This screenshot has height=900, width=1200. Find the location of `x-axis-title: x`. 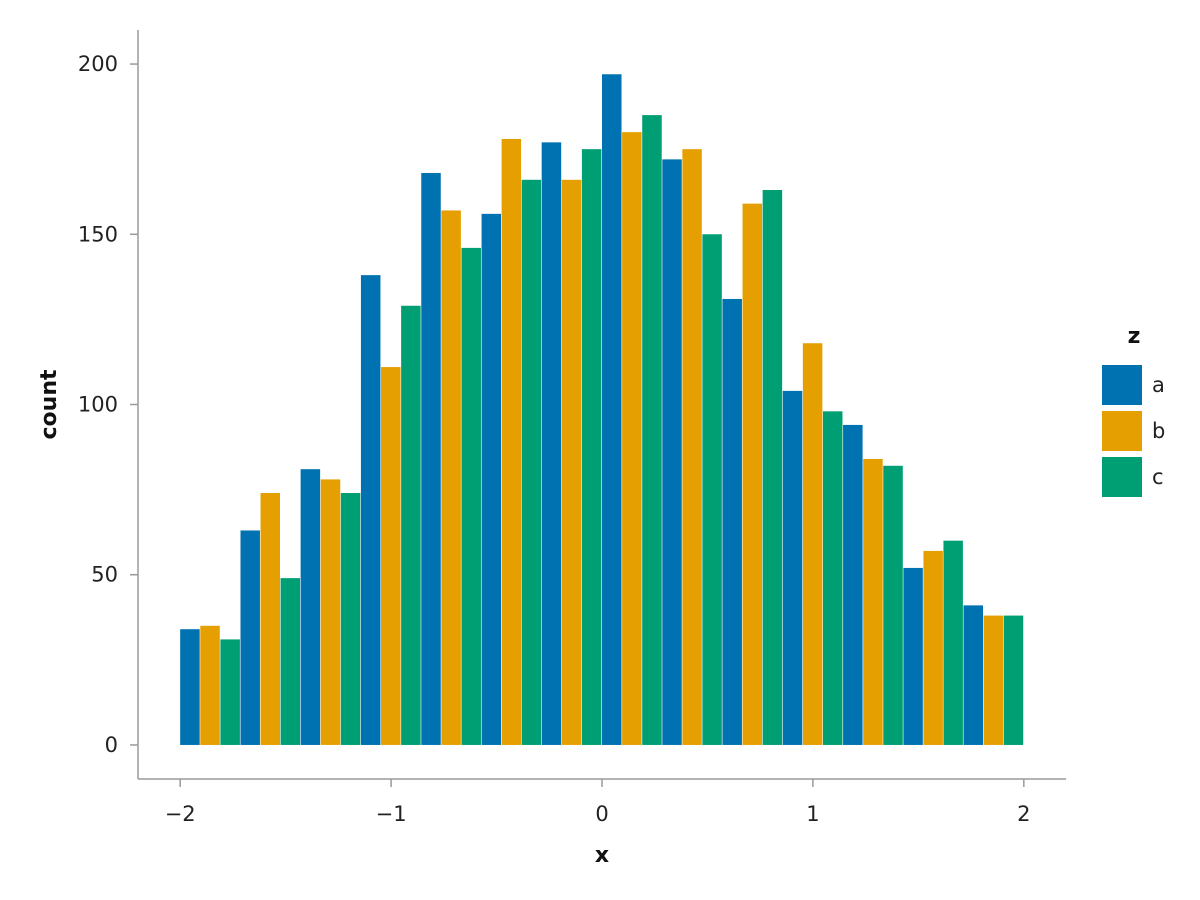

x-axis-title: x is located at coordinates (602, 855).